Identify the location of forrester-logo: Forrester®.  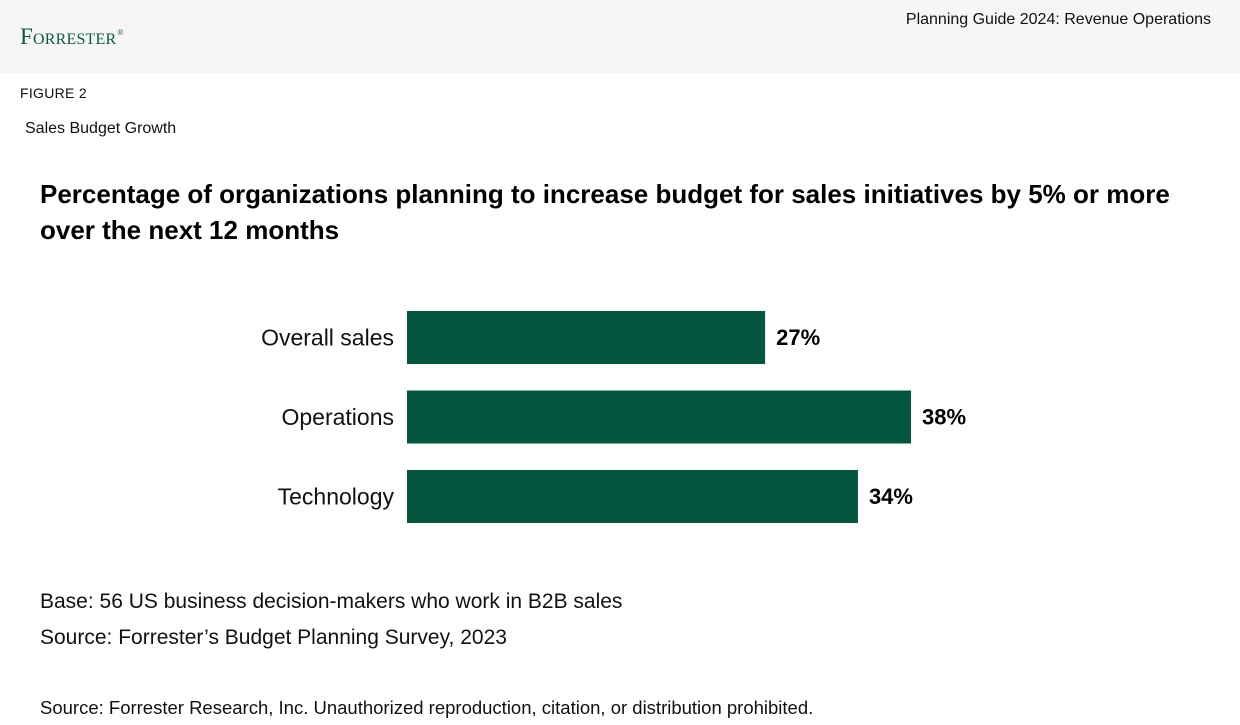
(72, 37).